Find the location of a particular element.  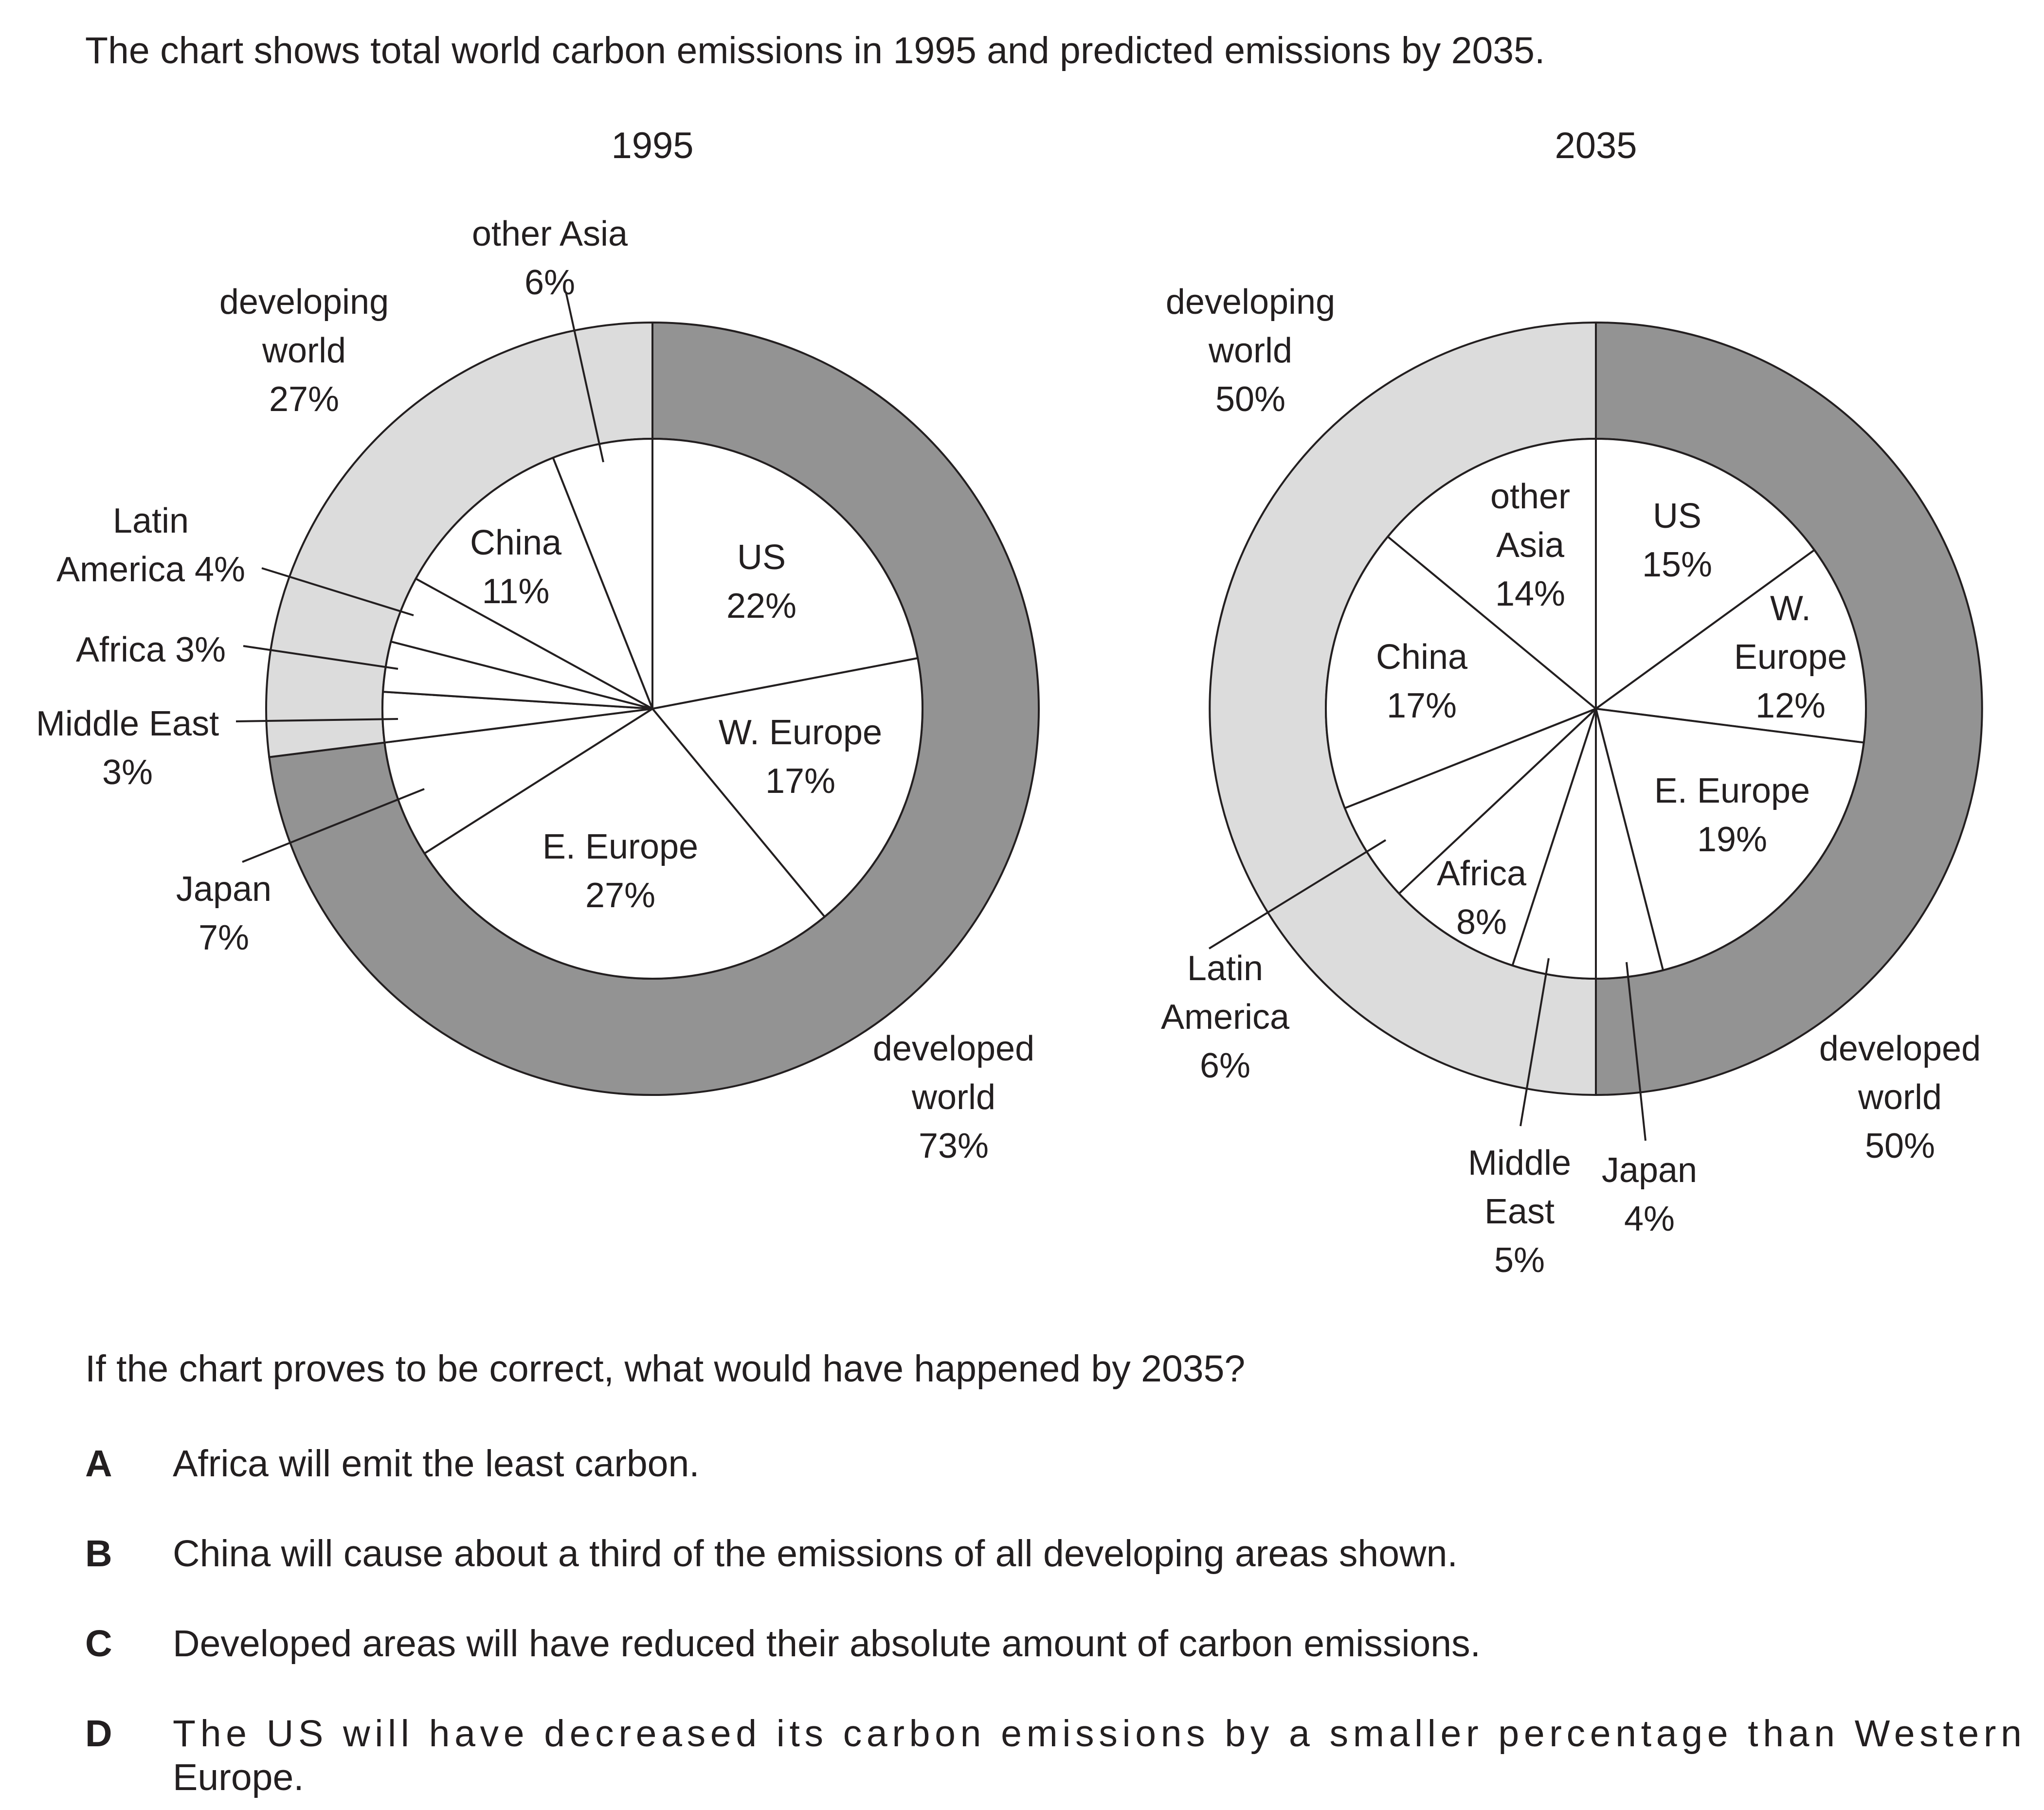

option-text-a: Africa will emit the least carbon. is located at coordinates (437, 1464).